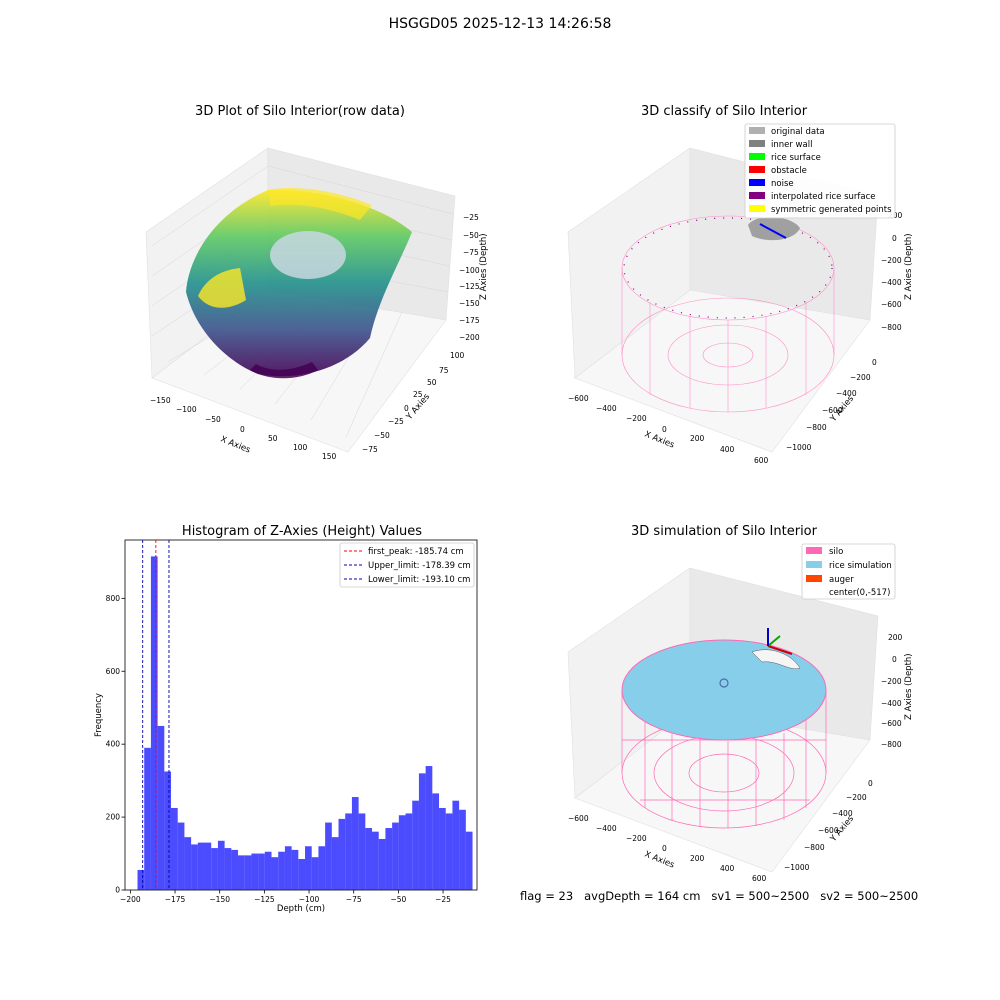 The image size is (1000, 1000). I want to click on legend-label-lower-limit: Lower_limit: -193.10 cm, so click(419, 580).